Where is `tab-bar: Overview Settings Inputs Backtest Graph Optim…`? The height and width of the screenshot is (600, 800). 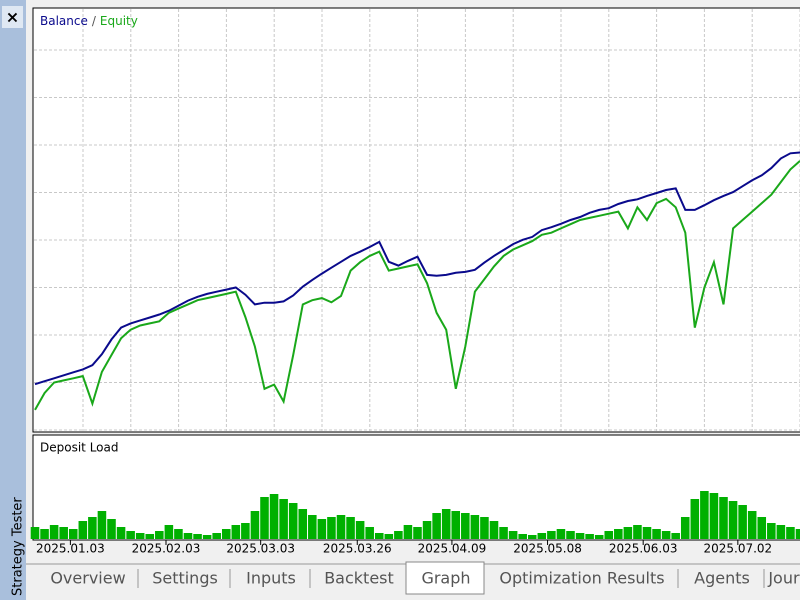 tab-bar: Overview Settings Inputs Backtest Graph Optim… is located at coordinates (413, 578).